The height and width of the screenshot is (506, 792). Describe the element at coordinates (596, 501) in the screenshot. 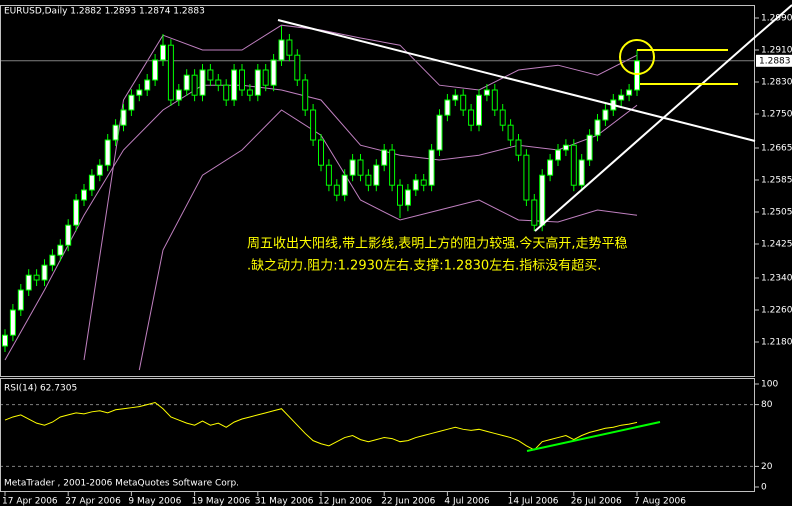

I see `x-tick-label: 26 Jul 2006` at that location.